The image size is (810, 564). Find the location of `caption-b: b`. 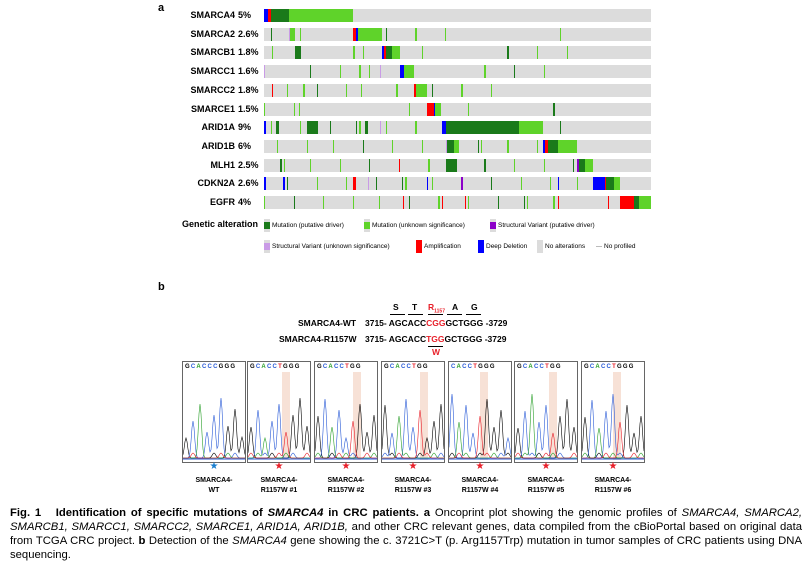

caption-b: b is located at coordinates (140, 541).